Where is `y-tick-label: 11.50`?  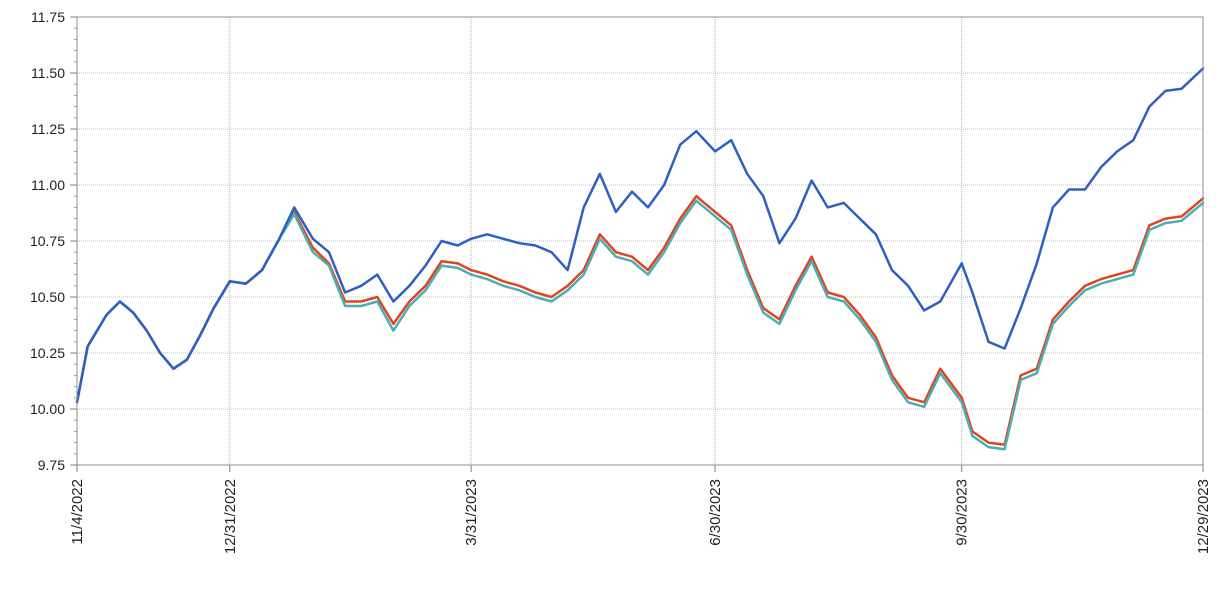 y-tick-label: 11.50 is located at coordinates (48, 73).